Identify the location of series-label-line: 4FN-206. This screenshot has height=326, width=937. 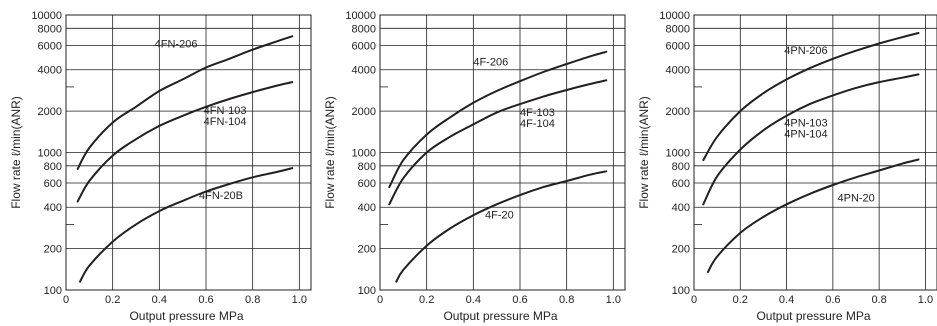
(176, 45).